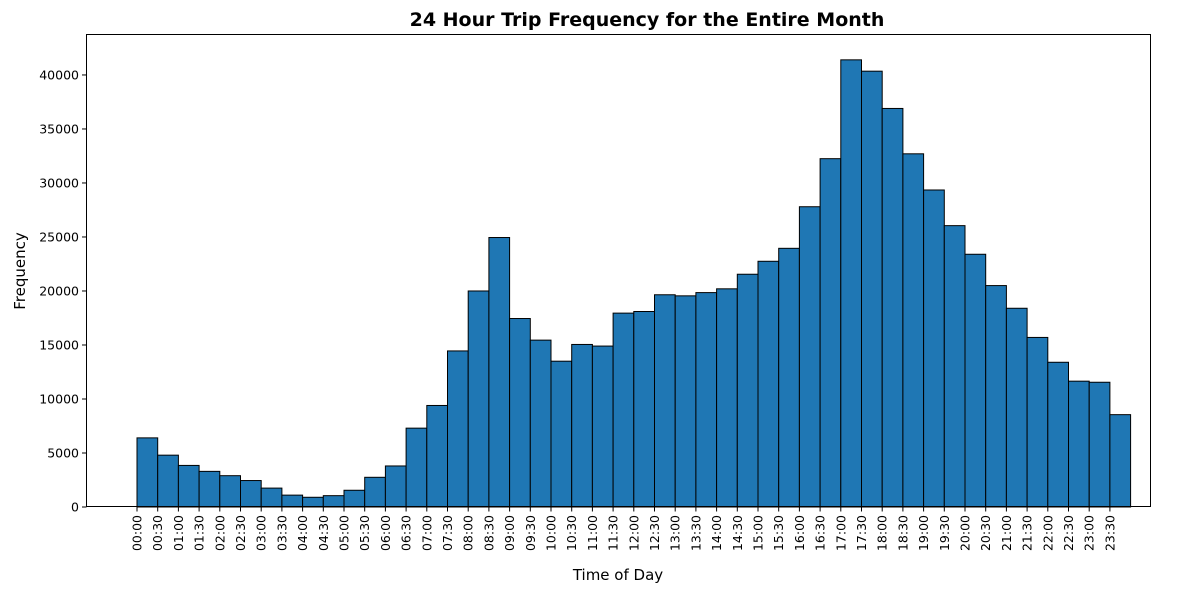  Describe the element at coordinates (1089, 533) in the screenshot. I see `x-tick-label: 23:00` at that location.